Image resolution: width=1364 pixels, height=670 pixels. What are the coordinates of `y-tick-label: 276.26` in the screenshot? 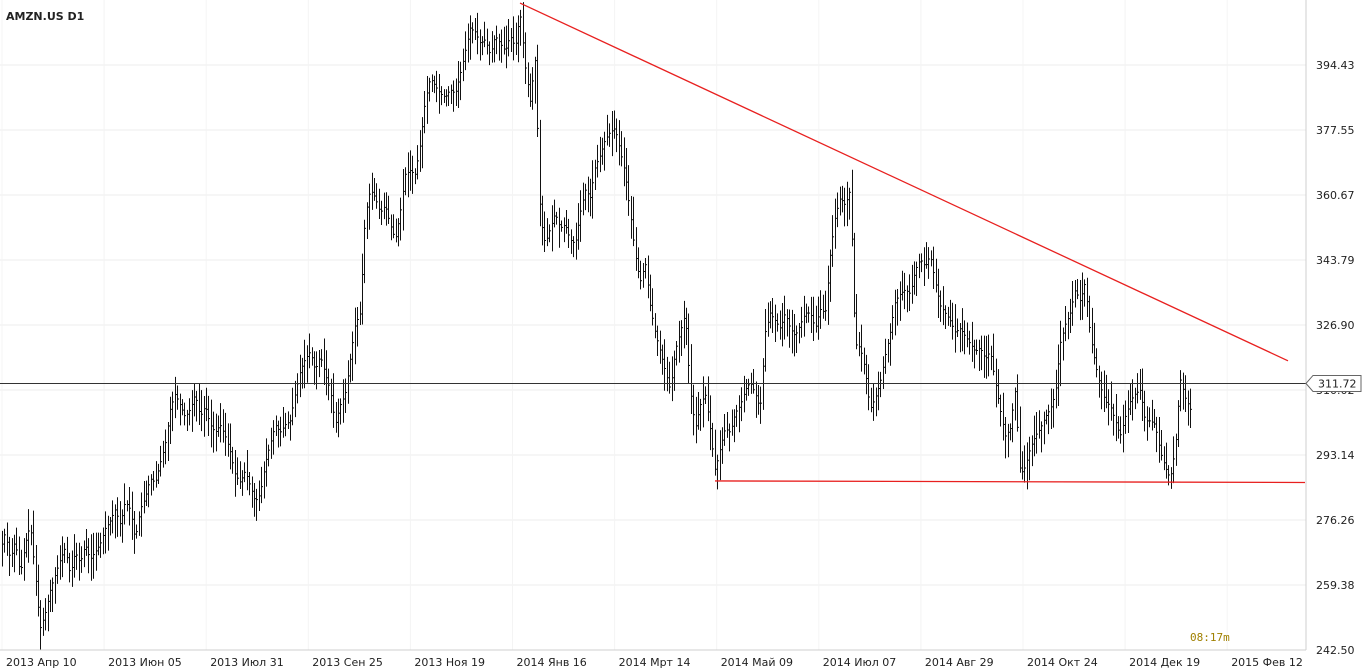 It's located at (1335, 520).